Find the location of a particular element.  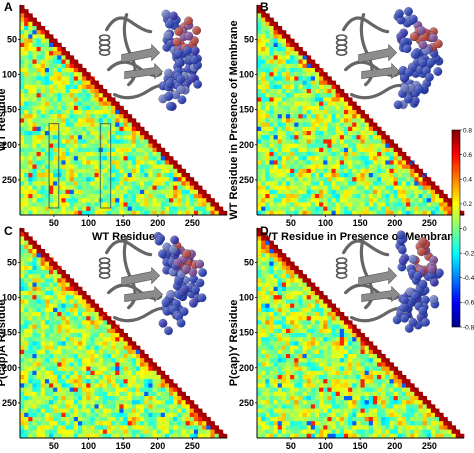

colorbar-tick-label: 0.8 is located at coordinates (467, 130).